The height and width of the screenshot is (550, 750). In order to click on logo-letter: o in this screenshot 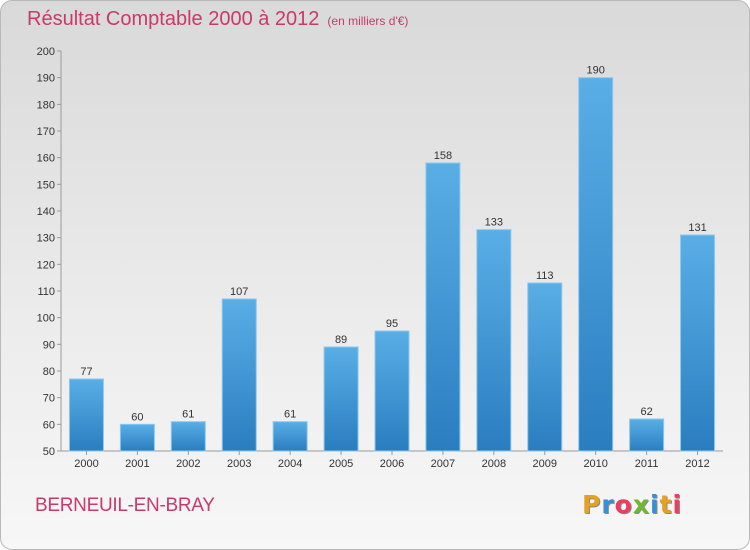, I will do `click(623, 504)`.